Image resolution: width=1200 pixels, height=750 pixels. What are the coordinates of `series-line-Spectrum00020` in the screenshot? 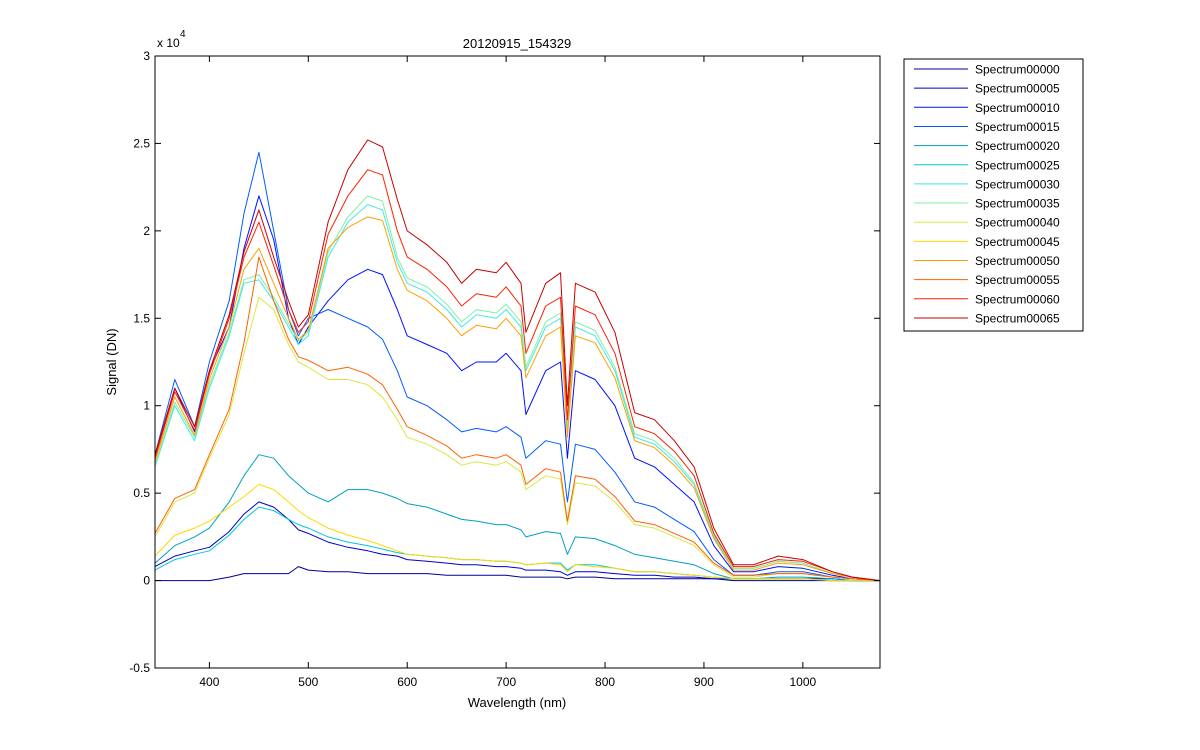 It's located at (517, 518).